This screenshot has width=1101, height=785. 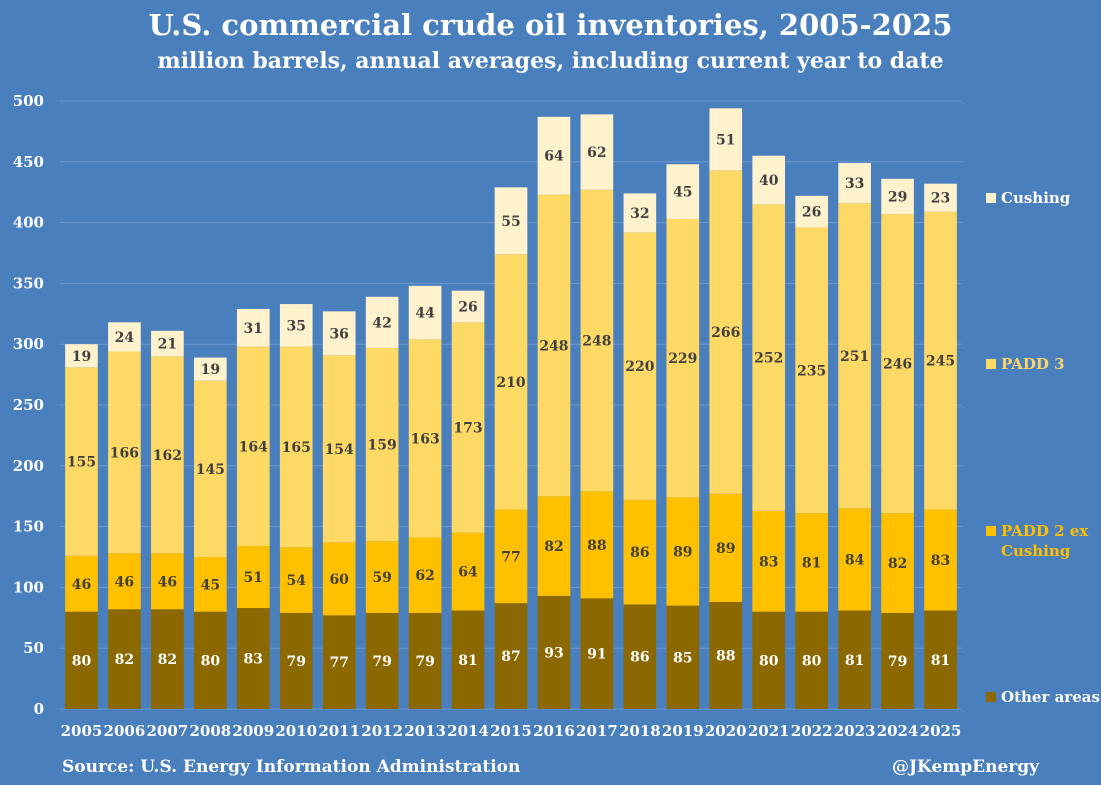 I want to click on data-label: 235, so click(x=811, y=371).